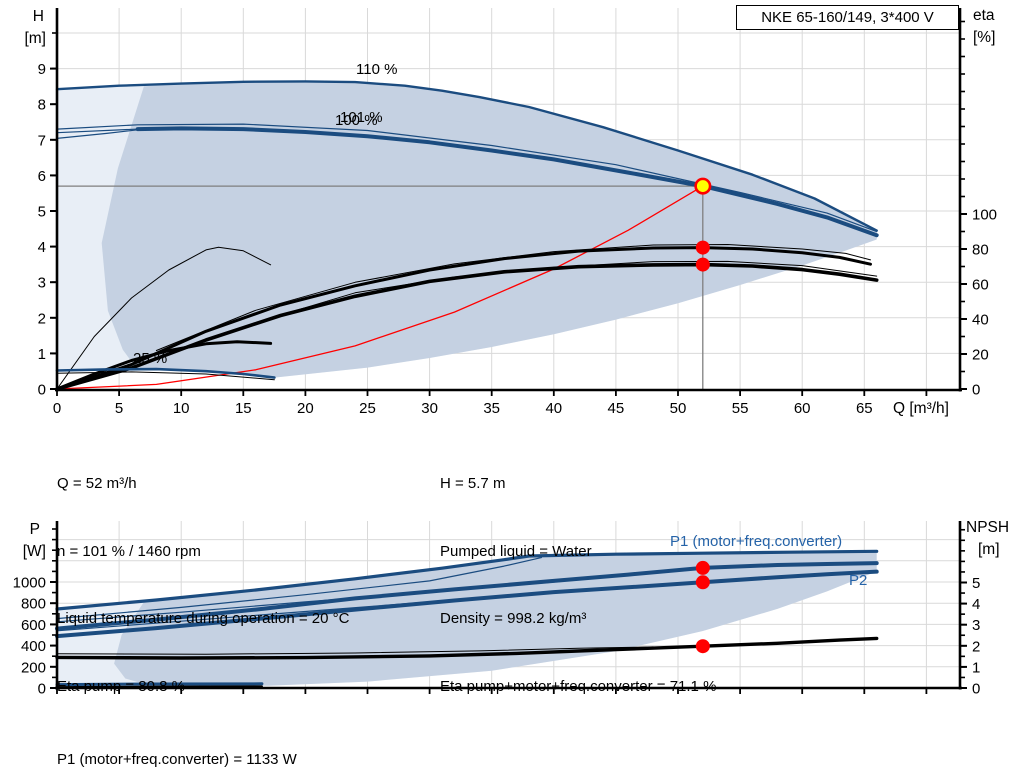 The image size is (1024, 781). Describe the element at coordinates (164, 318) in the screenshot. I see `top-curve-eta-25-thin` at that location.